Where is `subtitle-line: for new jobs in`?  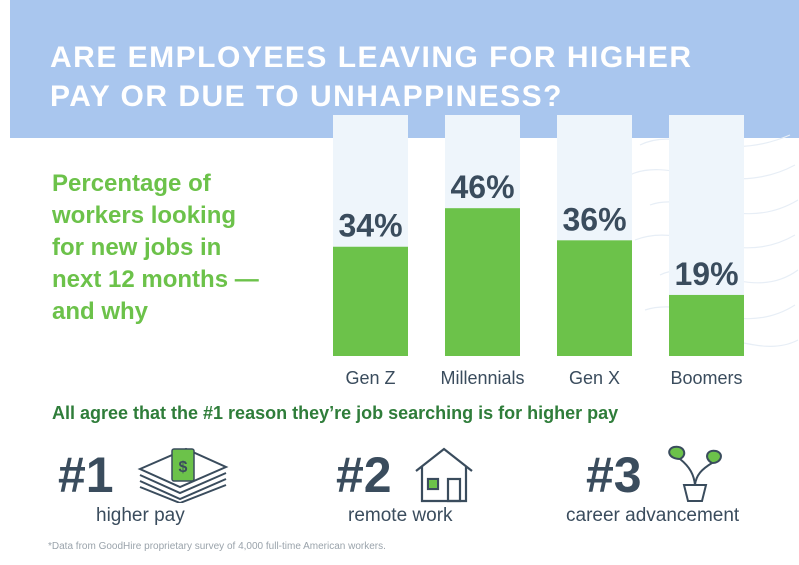 subtitle-line: for new jobs in is located at coordinates (137, 247).